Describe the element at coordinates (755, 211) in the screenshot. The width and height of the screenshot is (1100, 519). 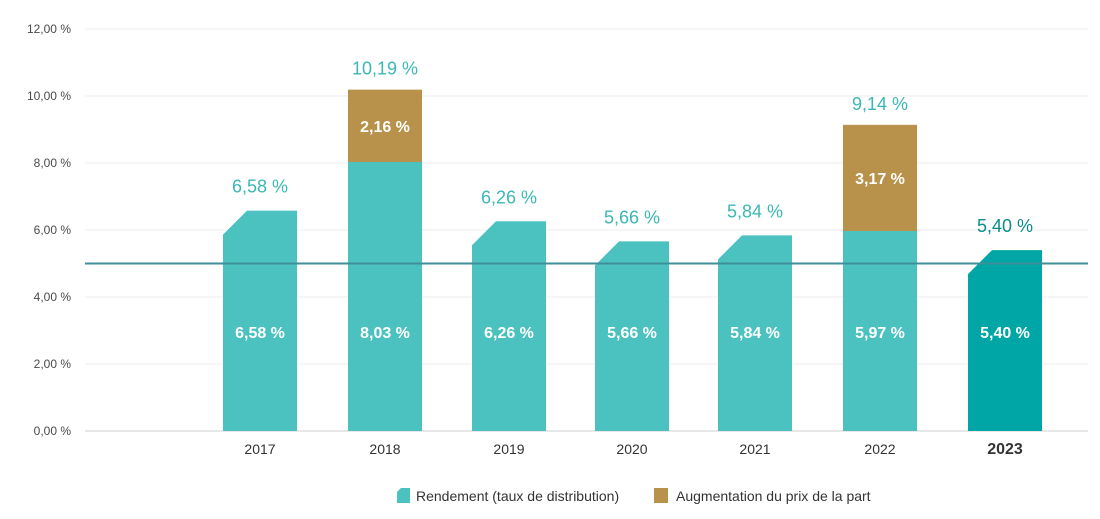
I see `data-label-total: 5,84 %` at that location.